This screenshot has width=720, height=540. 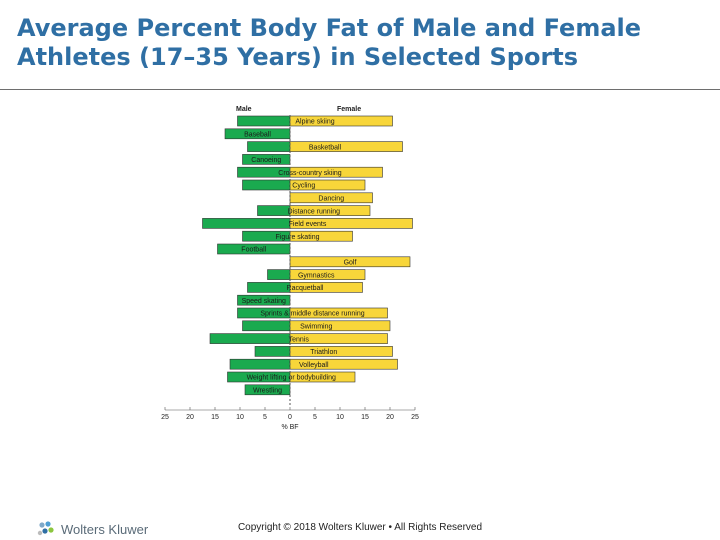 What do you see at coordinates (105, 529) in the screenshot?
I see `logo-text: Wolters Kluwer` at bounding box center [105, 529].